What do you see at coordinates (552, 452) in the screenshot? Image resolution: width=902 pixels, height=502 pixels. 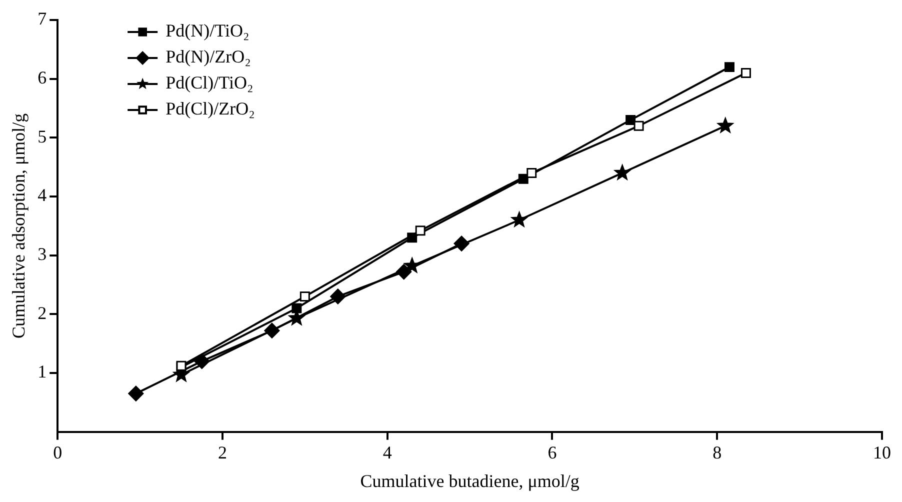 I see `x-tick-label: 6` at bounding box center [552, 452].